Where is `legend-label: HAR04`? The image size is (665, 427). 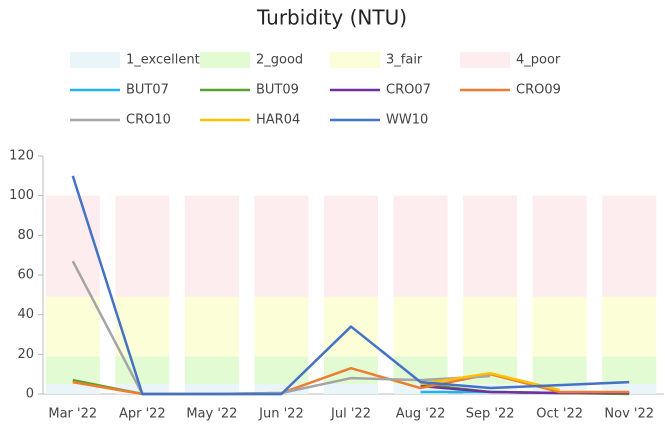 legend-label: HAR04 is located at coordinates (278, 120).